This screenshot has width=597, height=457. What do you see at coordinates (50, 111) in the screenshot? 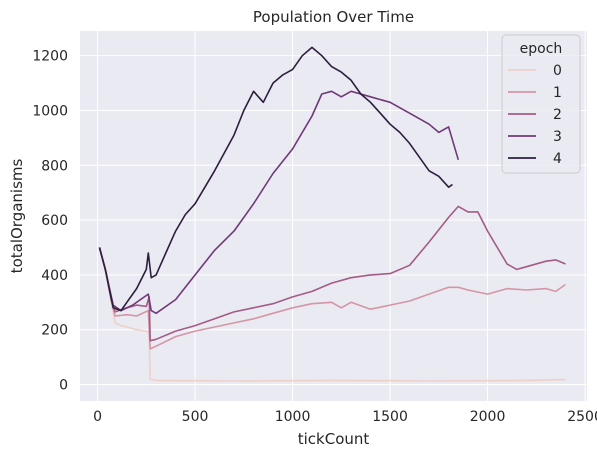
I see `y-tick-label: 1000` at bounding box center [50, 111].